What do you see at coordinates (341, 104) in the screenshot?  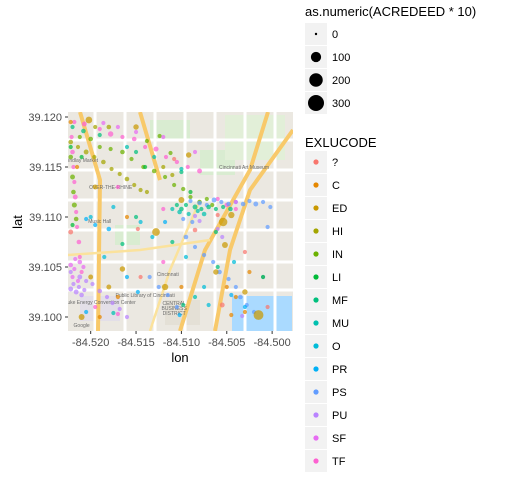 I see `size-legend-label: 300` at bounding box center [341, 104].